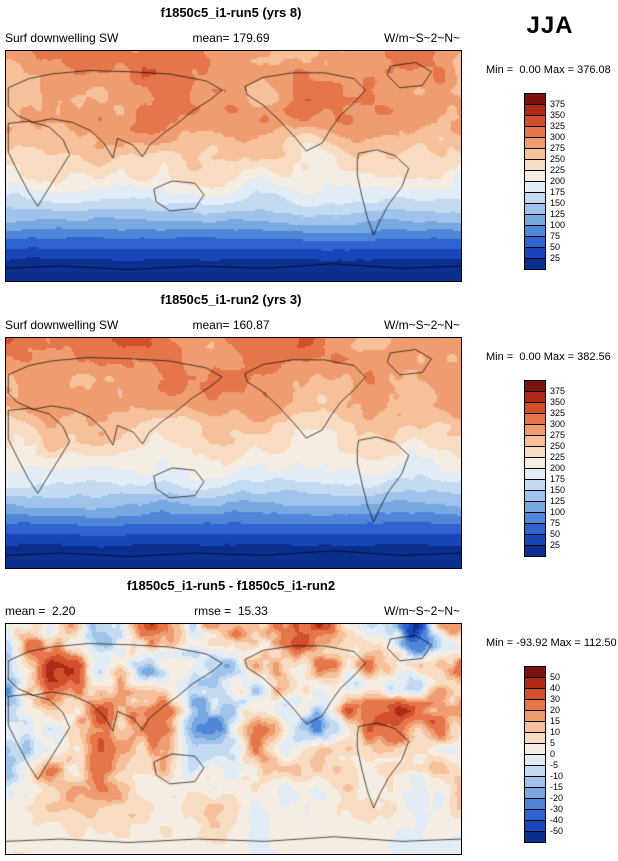 The image size is (618, 861). What do you see at coordinates (548, 70) in the screenshot?
I see `minmax-label: Min = 0.00 Max = 376.08` at bounding box center [548, 70].